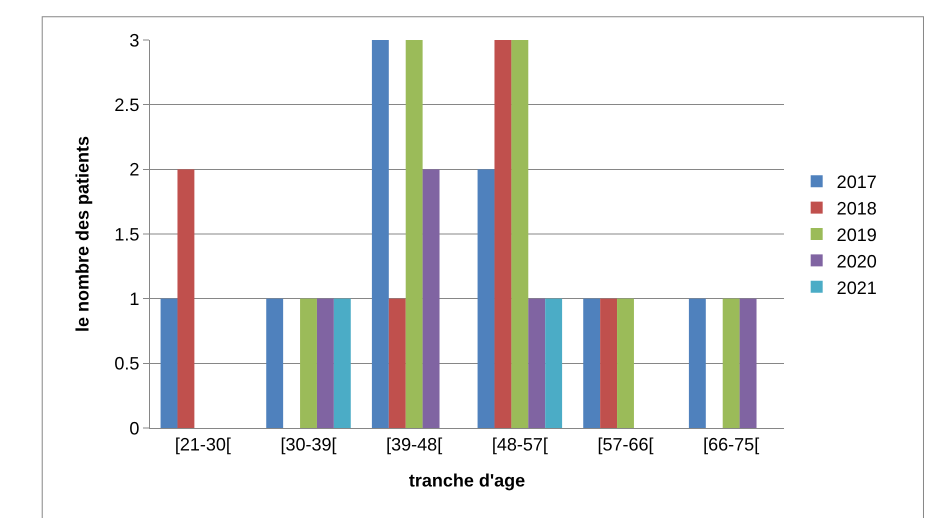 The width and height of the screenshot is (944, 518). I want to click on y-tick-label: 0.5, so click(127, 364).